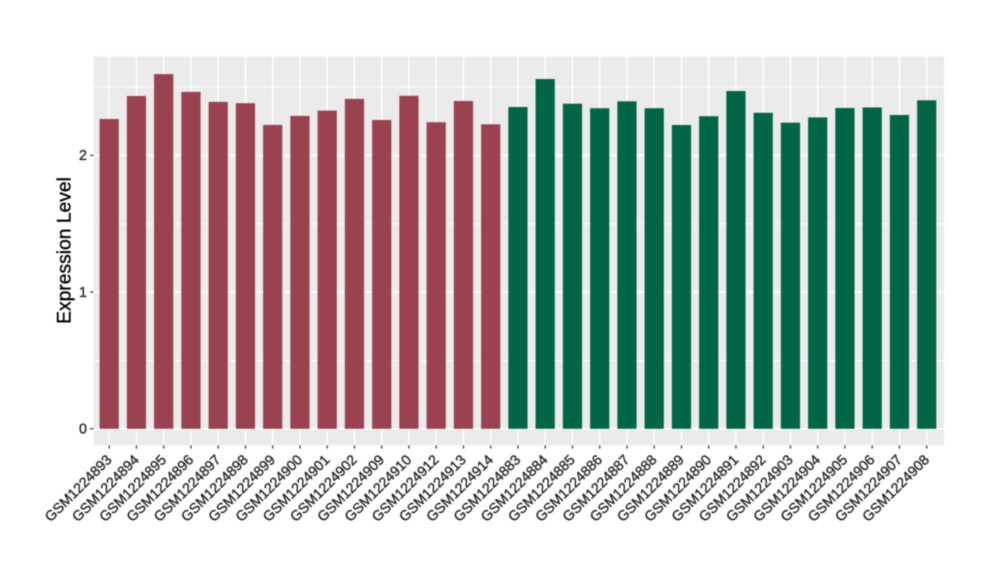 The height and width of the screenshot is (580, 1000). I want to click on svg-text: Expression Level, so click(64, 250).